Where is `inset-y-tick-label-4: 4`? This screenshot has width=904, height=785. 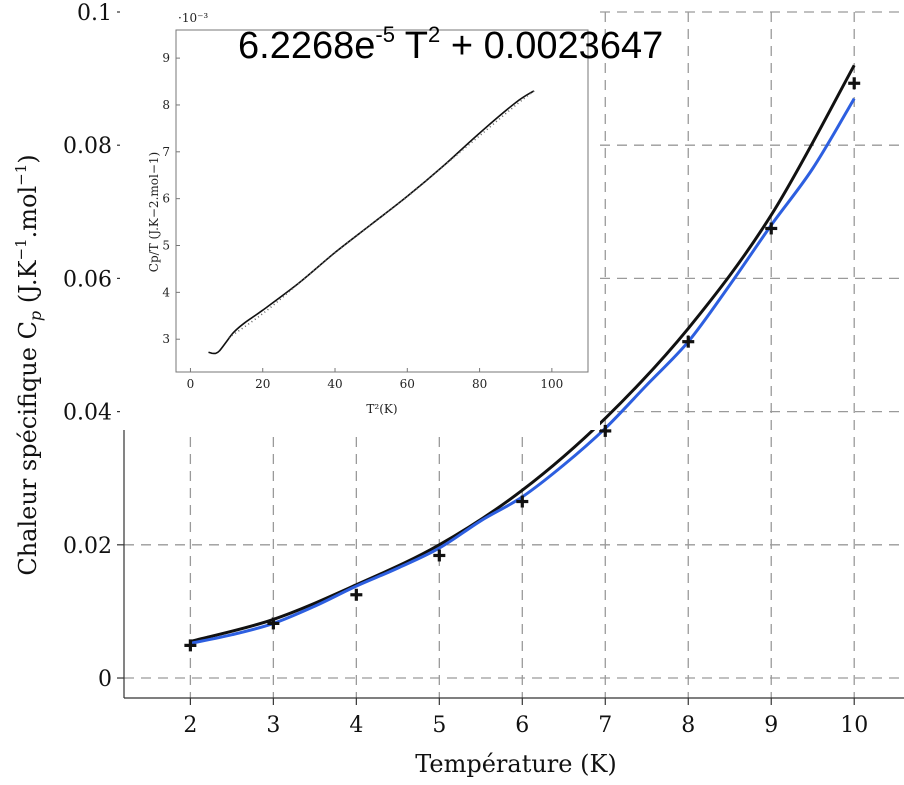
inset-y-tick-label-4: 4 is located at coordinates (166, 292).